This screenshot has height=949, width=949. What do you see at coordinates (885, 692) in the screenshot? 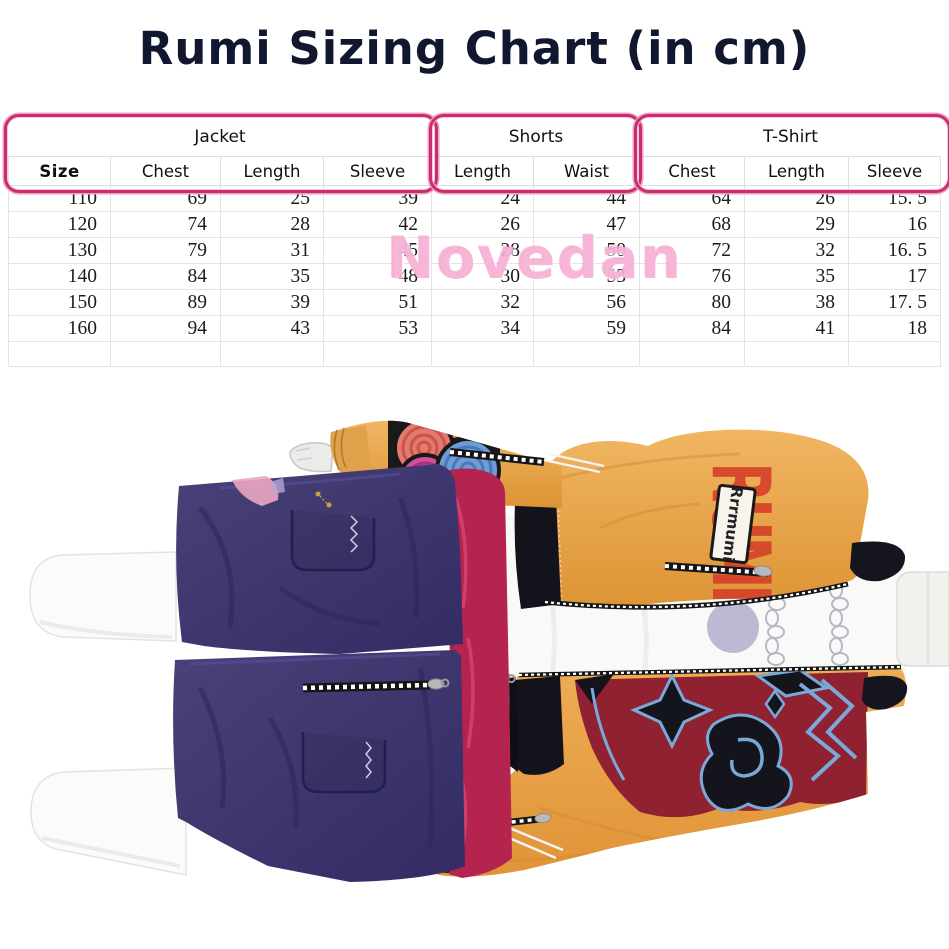
I see `jacket-lower-collar-black` at bounding box center [885, 692].